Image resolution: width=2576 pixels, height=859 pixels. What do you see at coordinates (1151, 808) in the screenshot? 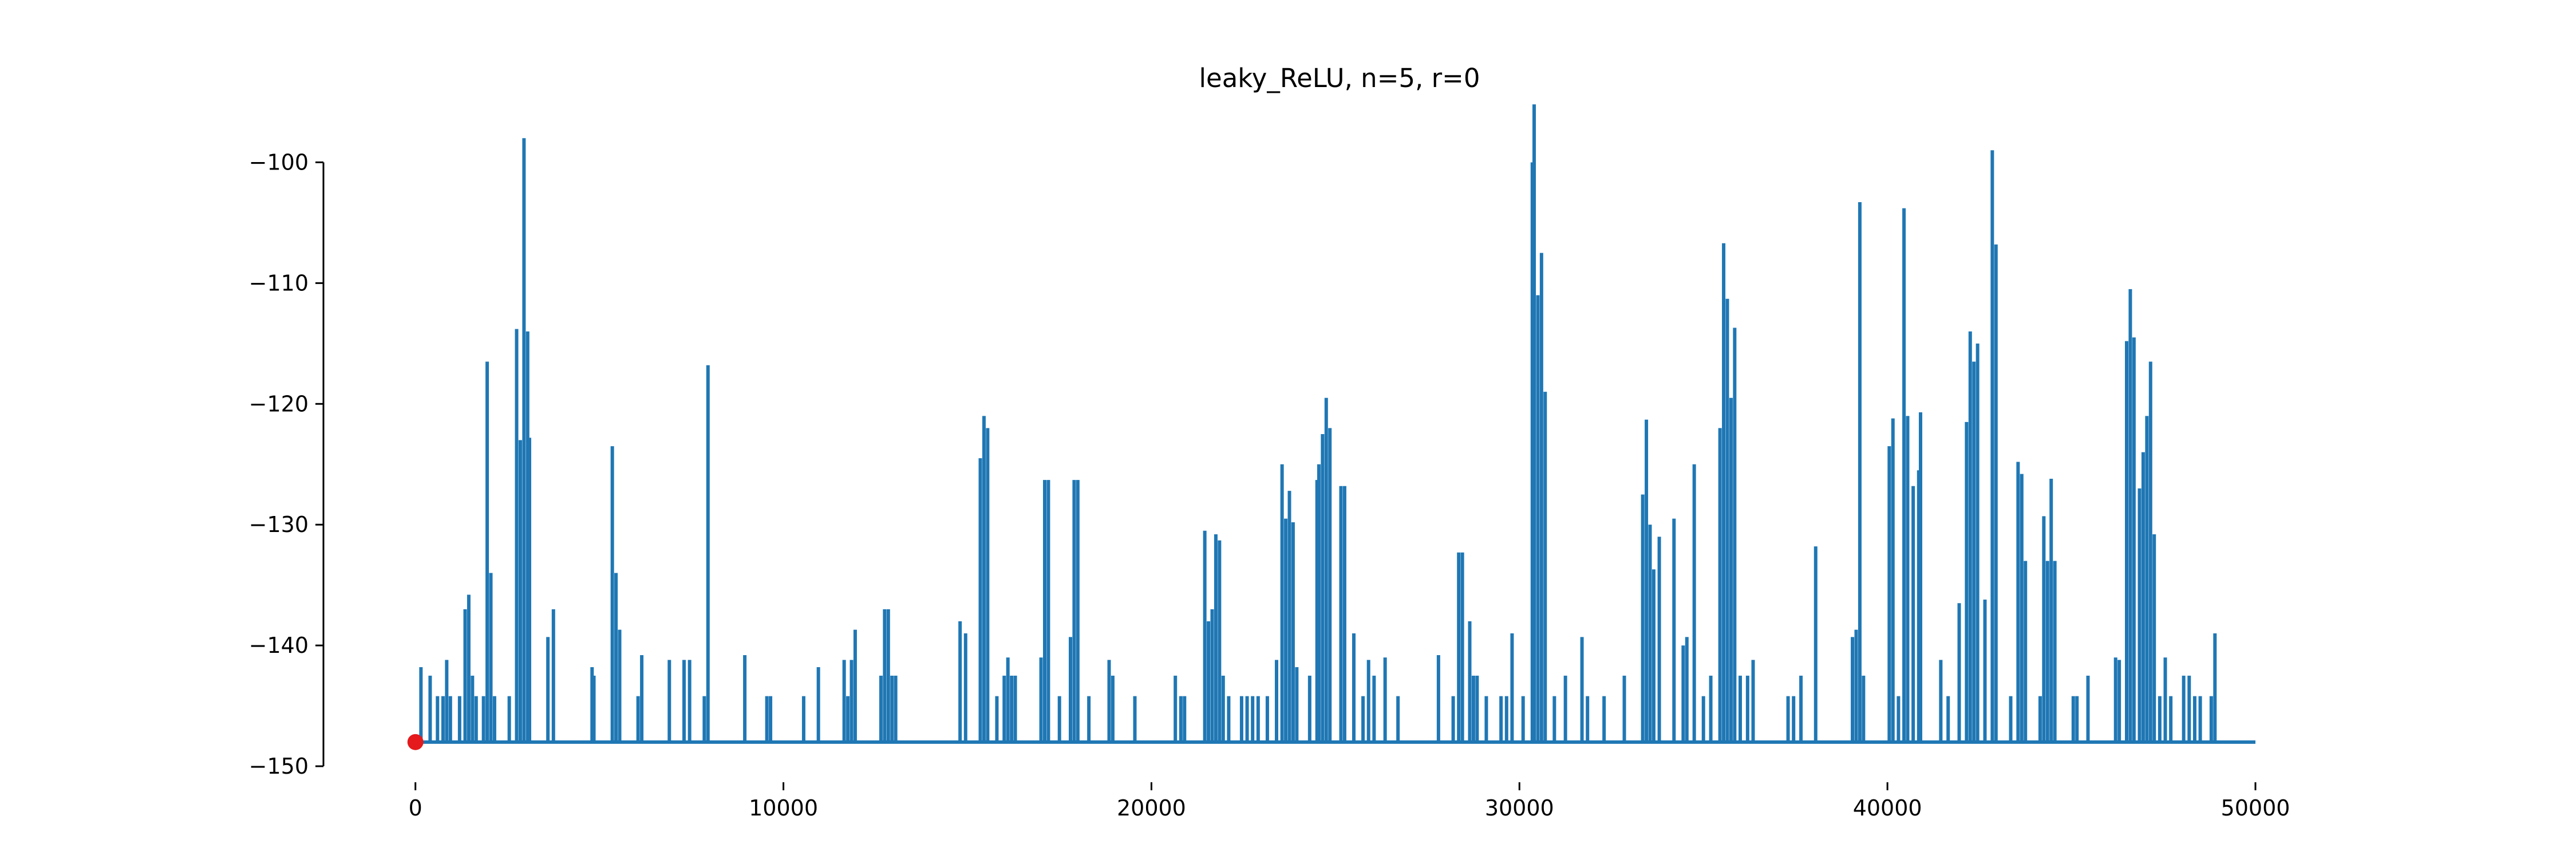
I see `x-tick-label: 20000` at bounding box center [1151, 808].